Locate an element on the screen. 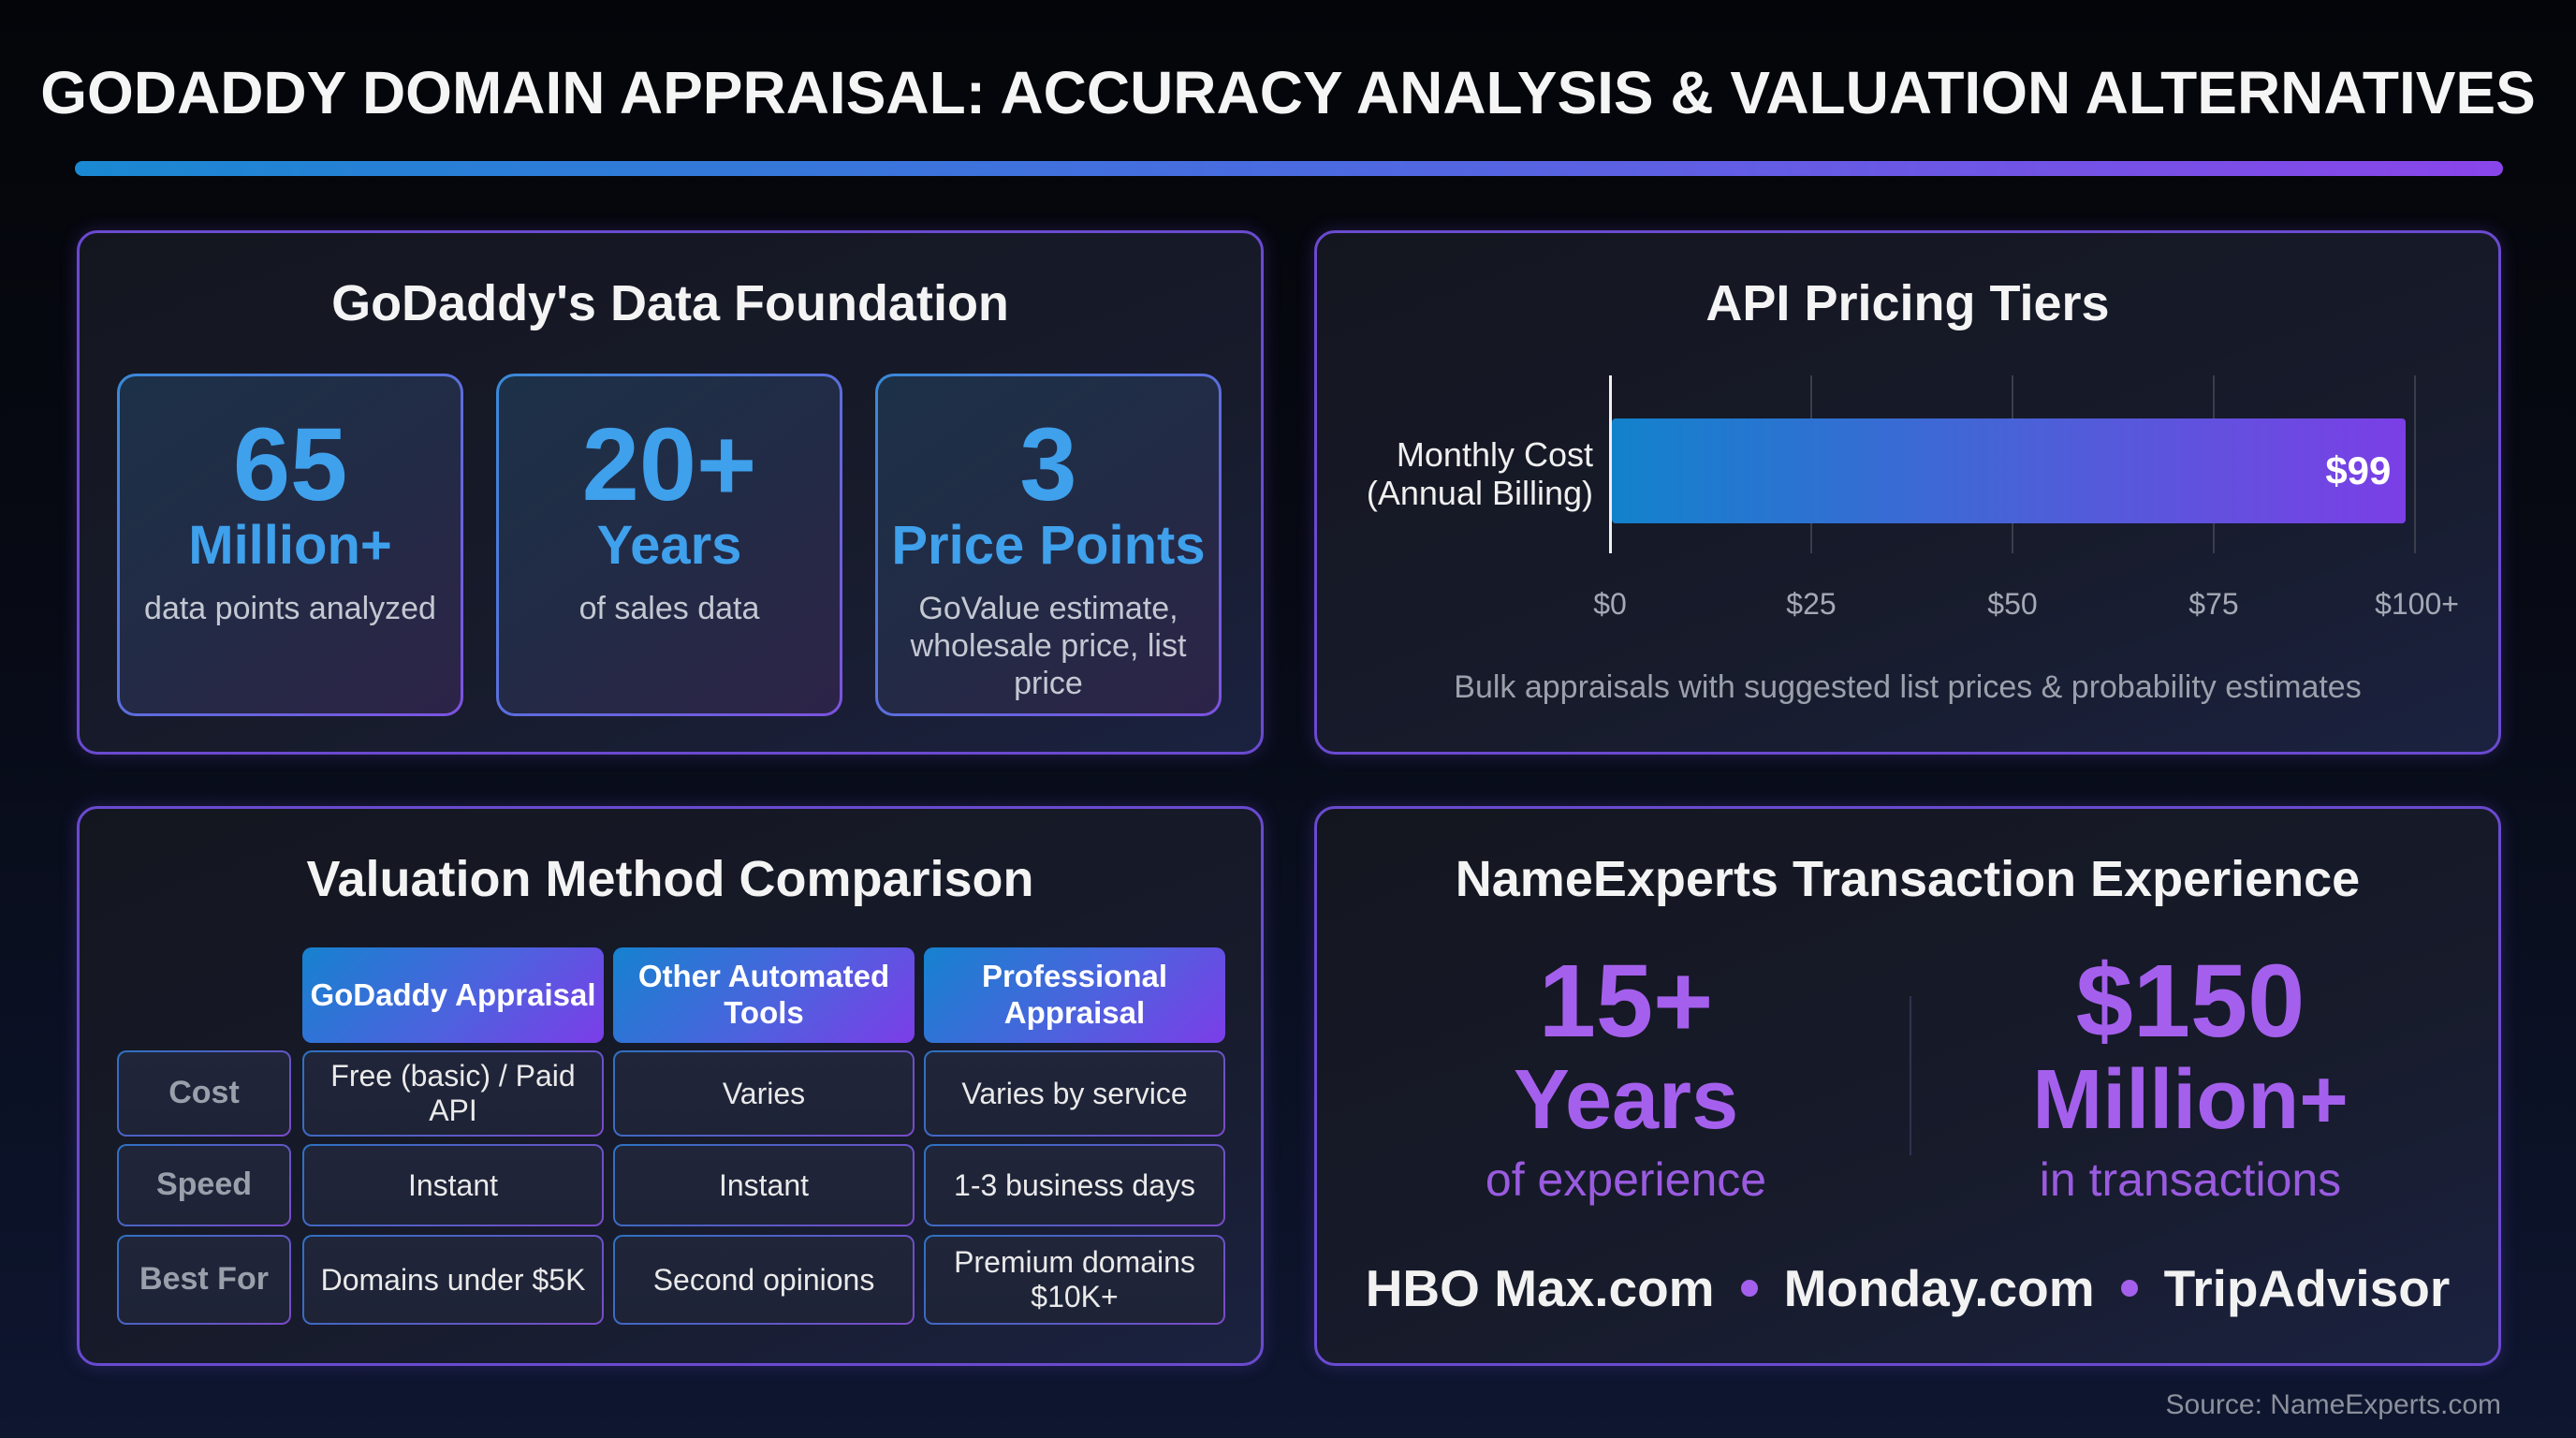 The width and height of the screenshot is (2576, 1438). stat-value: 15+ is located at coordinates (1626, 1001).